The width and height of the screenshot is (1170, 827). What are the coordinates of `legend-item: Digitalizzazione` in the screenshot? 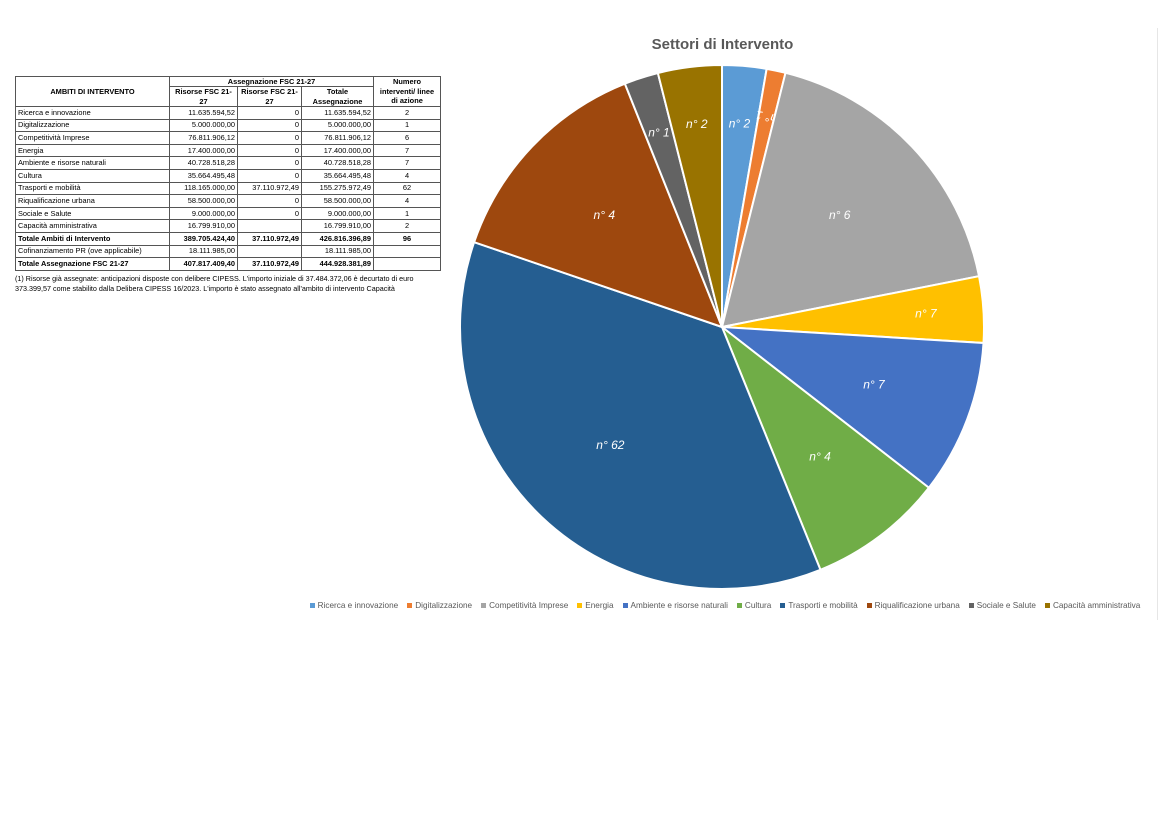 It's located at (439, 605).